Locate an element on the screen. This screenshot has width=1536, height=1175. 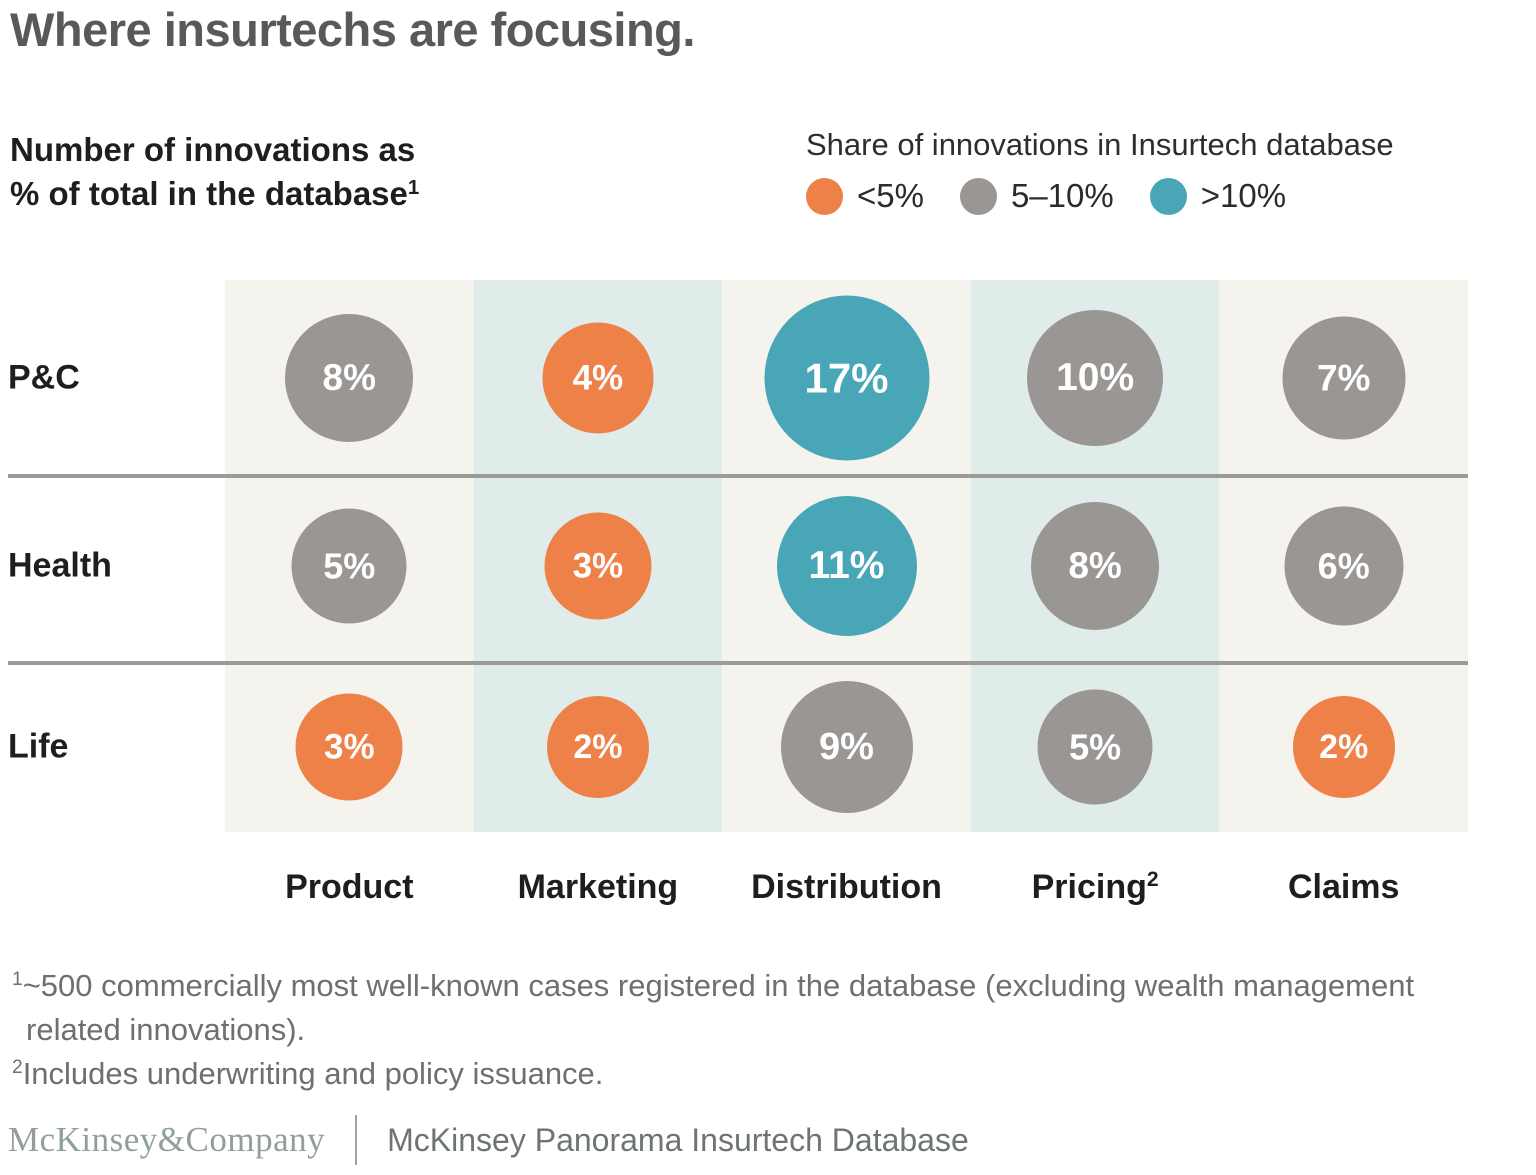
bubble-life-product: 3% is located at coordinates (349, 747).